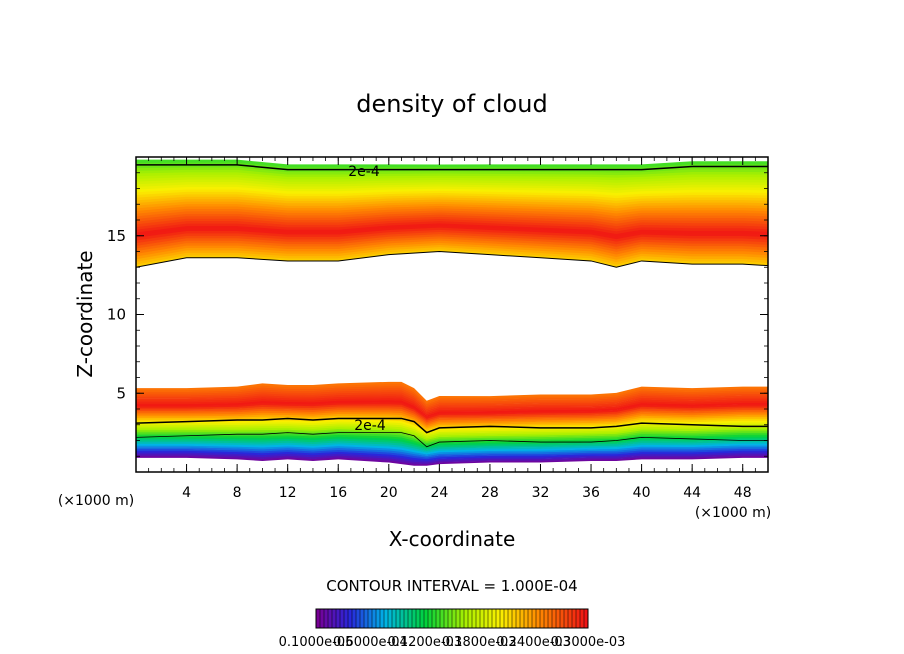 This screenshot has width=904, height=654. I want to click on y-axis-label: Z-coordinate, so click(85, 313).